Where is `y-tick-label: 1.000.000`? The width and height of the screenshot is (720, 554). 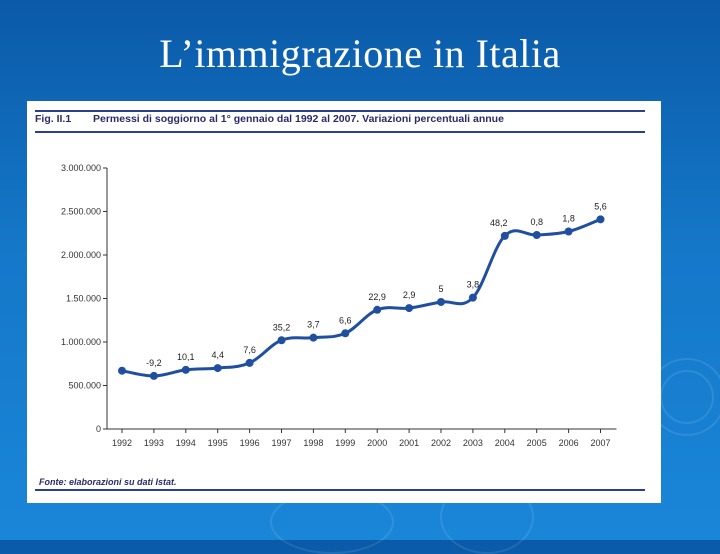
y-tick-label: 1.000.000 is located at coordinates (81, 342).